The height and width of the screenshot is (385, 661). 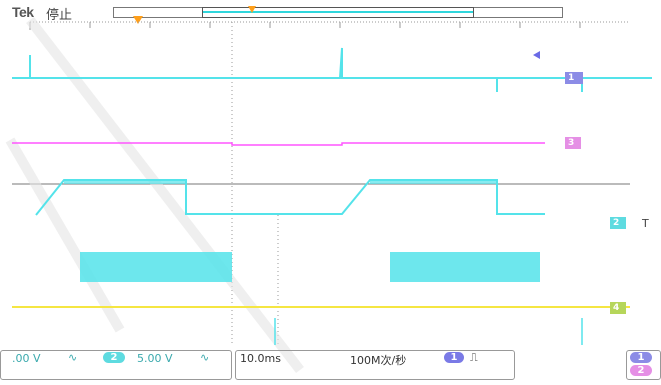 What do you see at coordinates (73, 357) in the screenshot?
I see `ch1-bandwidth-icon: ∿` at bounding box center [73, 357].